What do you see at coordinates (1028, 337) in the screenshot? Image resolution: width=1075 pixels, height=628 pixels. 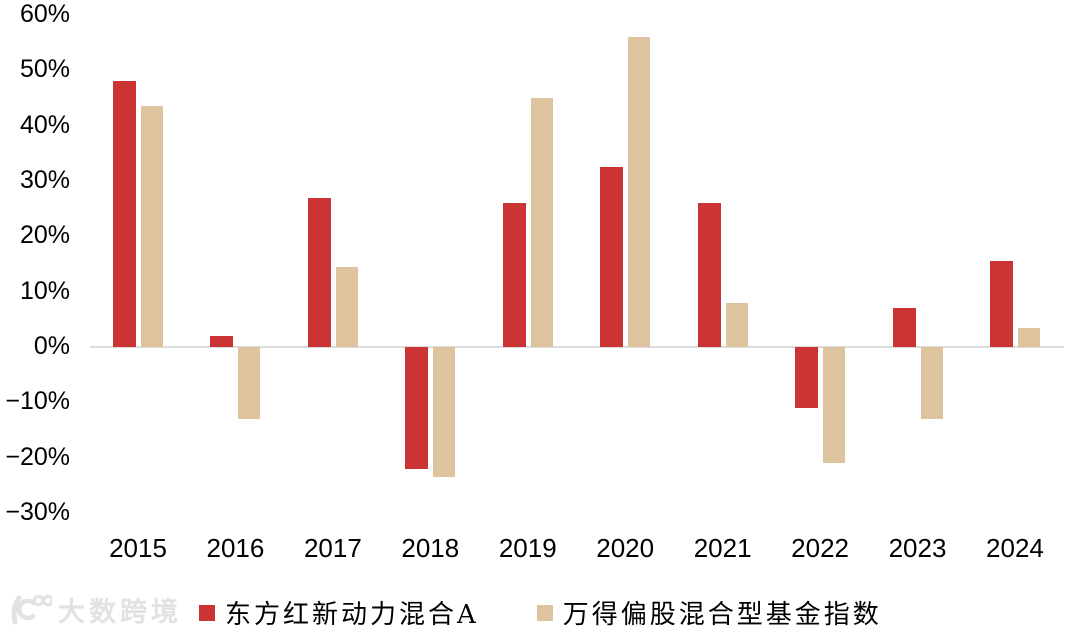 I see `bar-2024-index` at bounding box center [1028, 337].